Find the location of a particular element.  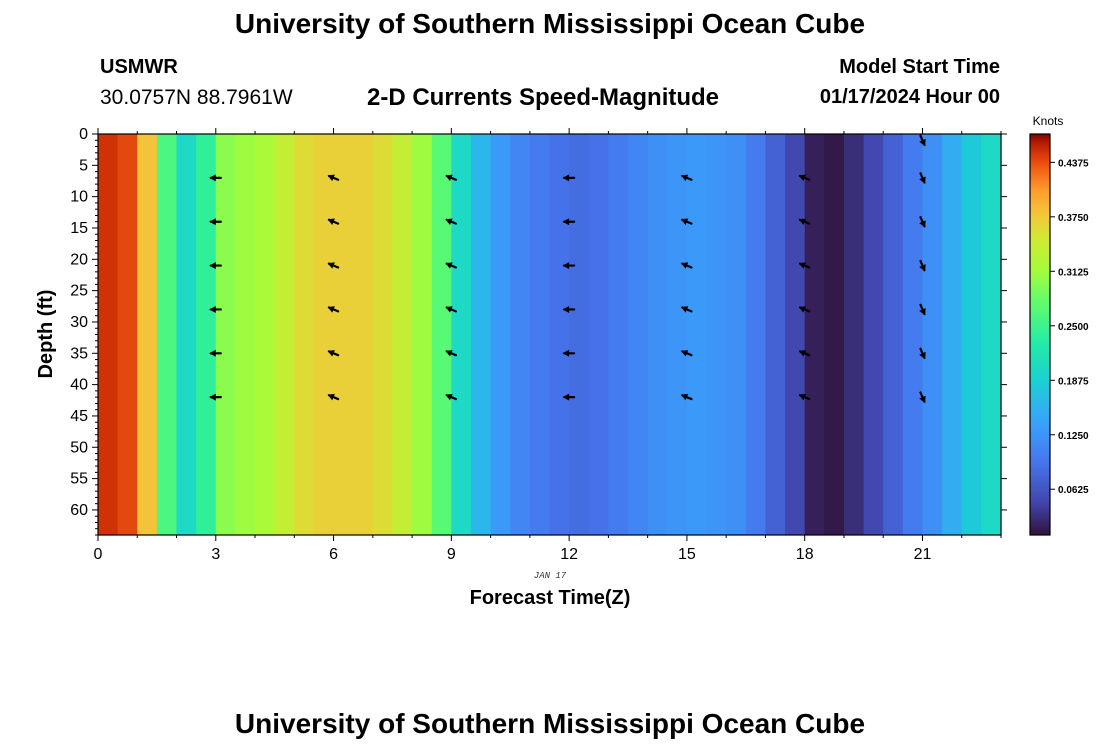

colorbar-tick-label: 0.2500 is located at coordinates (1073, 327).